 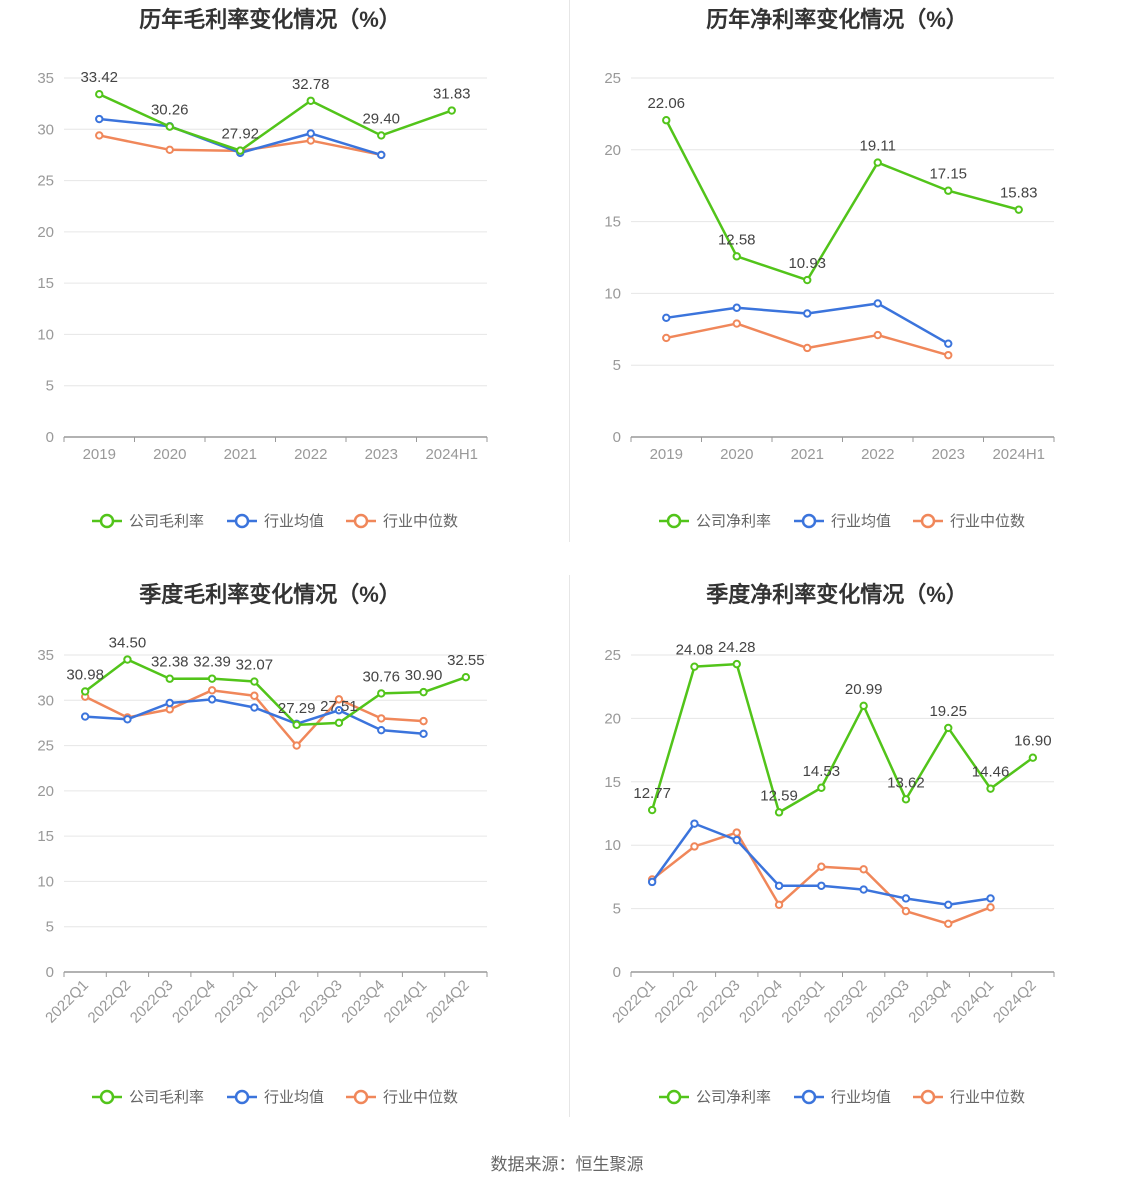 What do you see at coordinates (466, 660) in the screenshot?
I see `data-label: 32.55` at bounding box center [466, 660].